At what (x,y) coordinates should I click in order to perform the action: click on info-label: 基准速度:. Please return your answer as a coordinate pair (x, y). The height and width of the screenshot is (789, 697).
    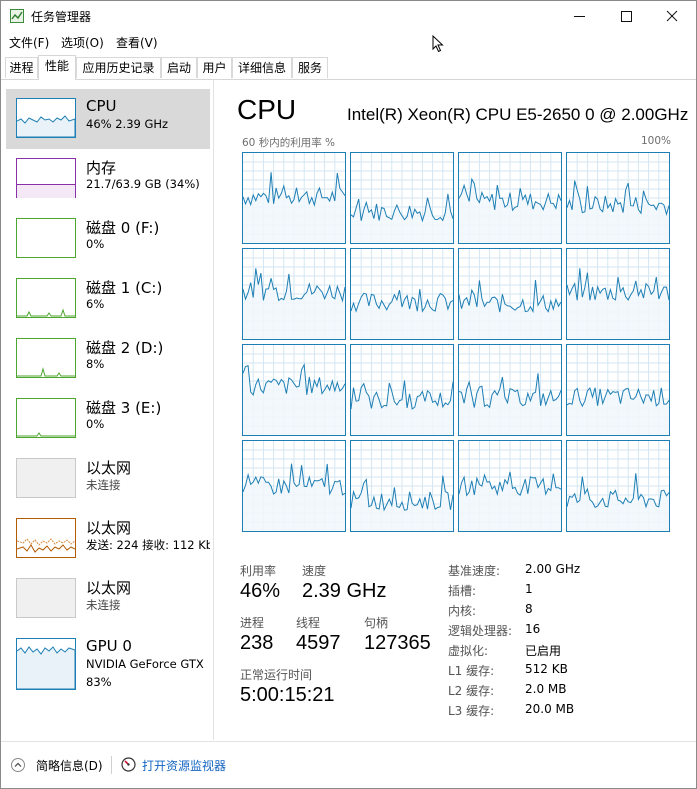
    Looking at the image, I should click on (474, 571).